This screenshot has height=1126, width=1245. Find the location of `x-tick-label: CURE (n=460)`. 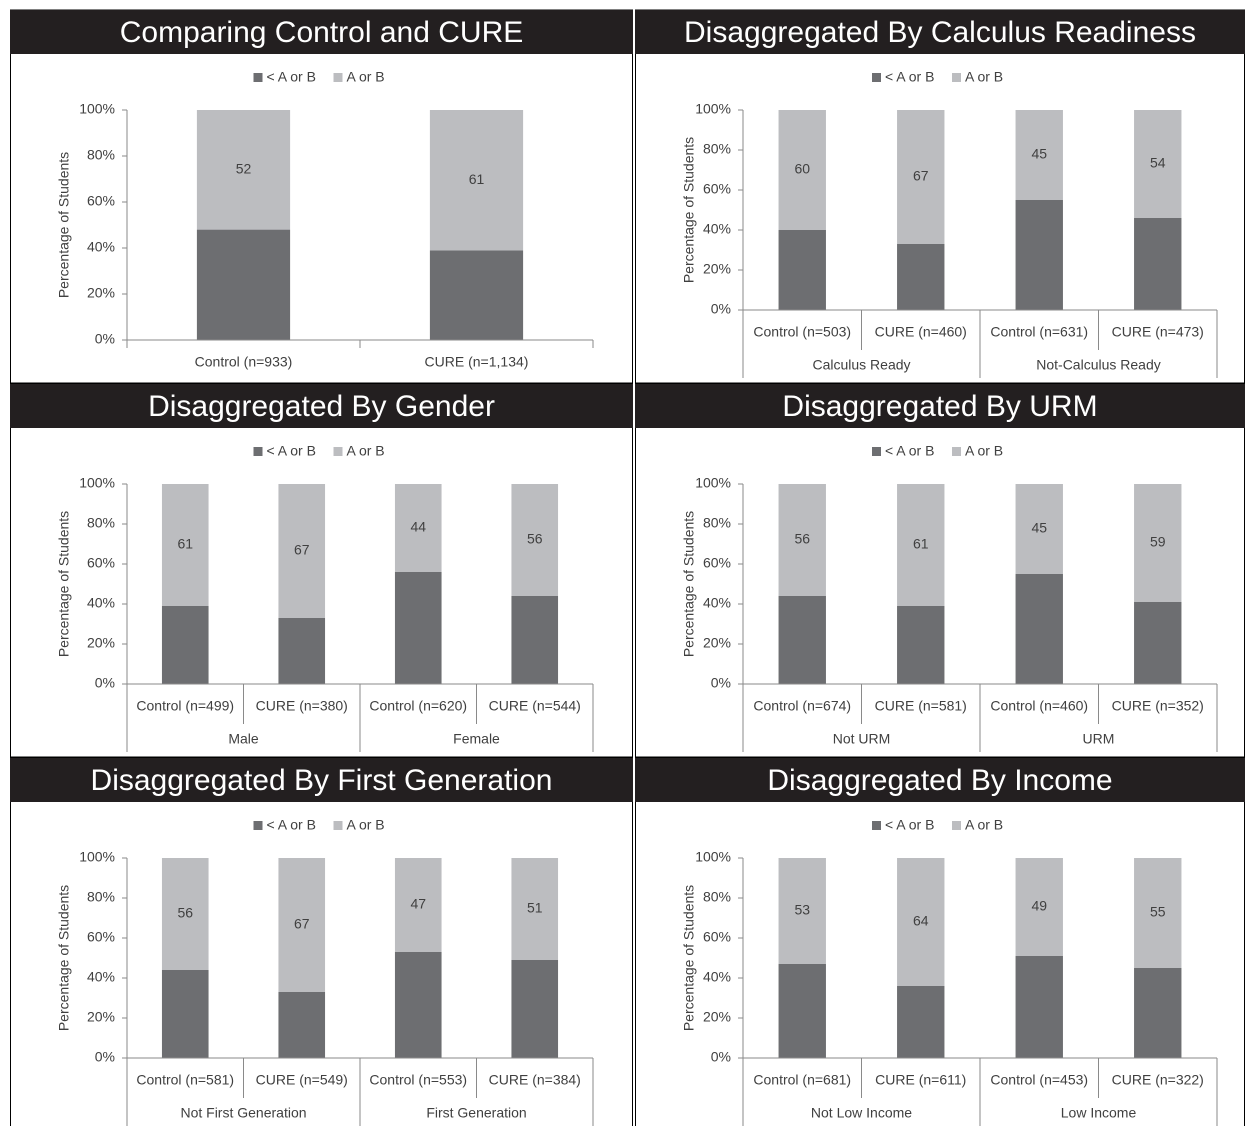

x-tick-label: CURE (n=460) is located at coordinates (921, 332).